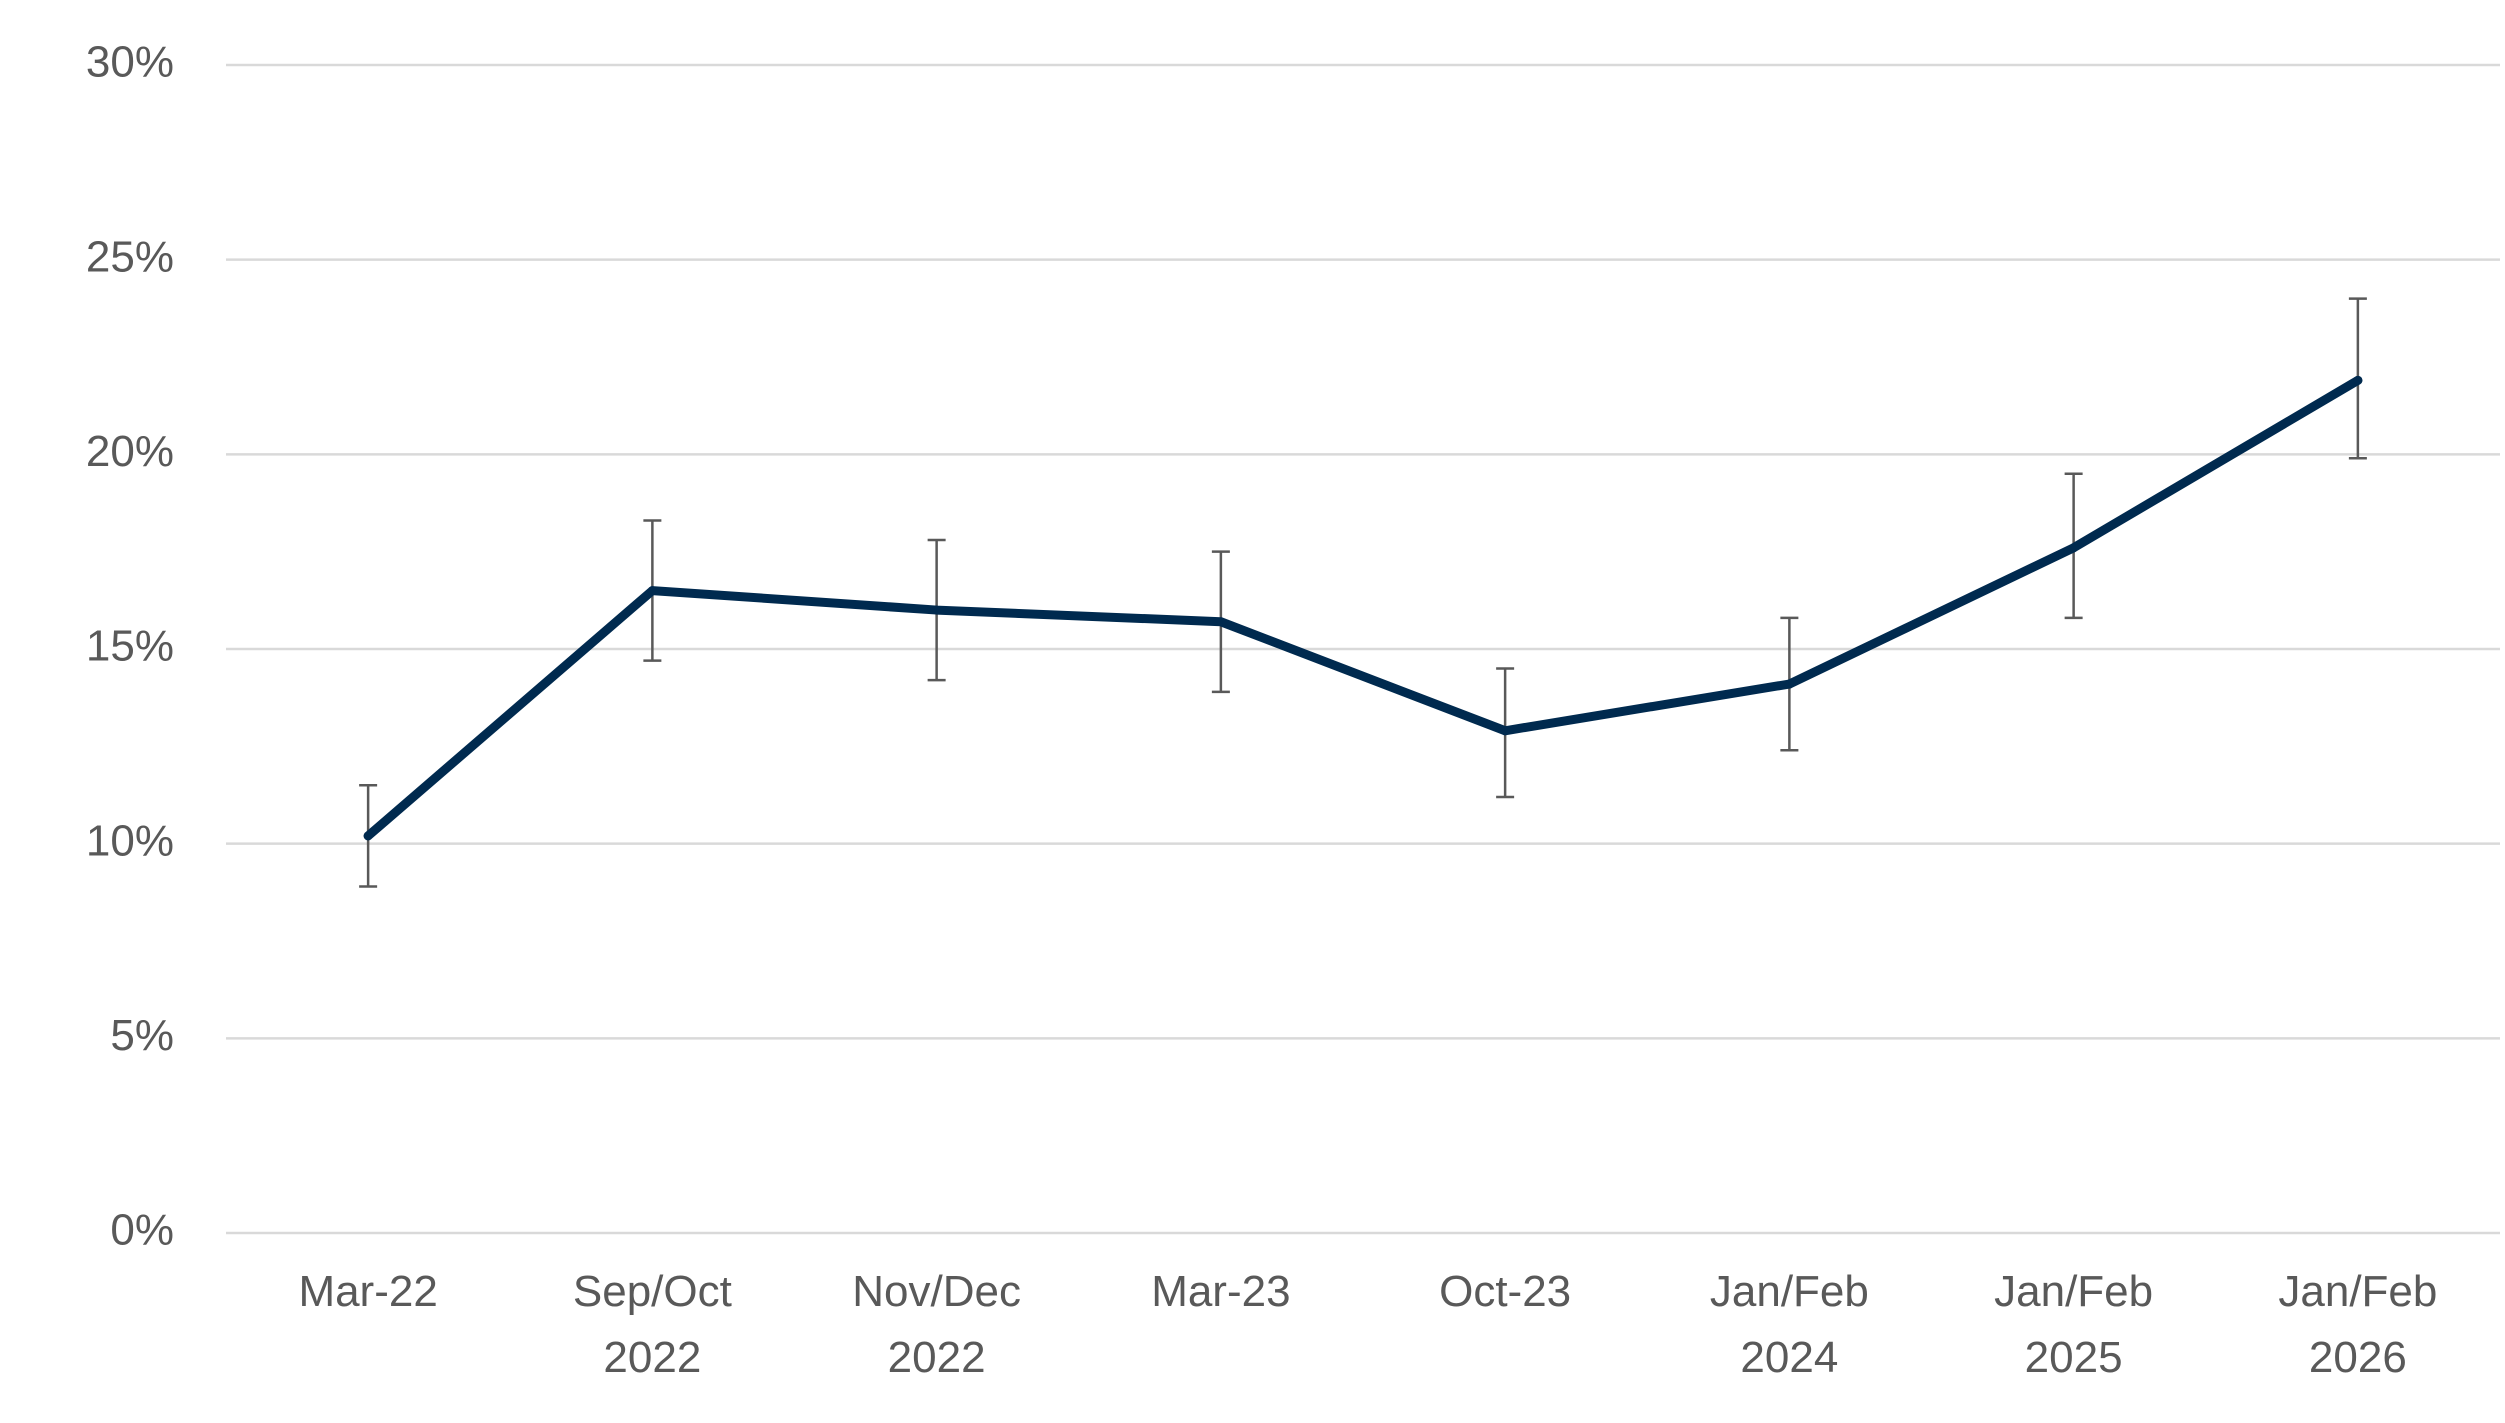  I want to click on y-axis-tick-labels: 0% 5% 10% 15% 20% 25% 30%, so click(130, 646).